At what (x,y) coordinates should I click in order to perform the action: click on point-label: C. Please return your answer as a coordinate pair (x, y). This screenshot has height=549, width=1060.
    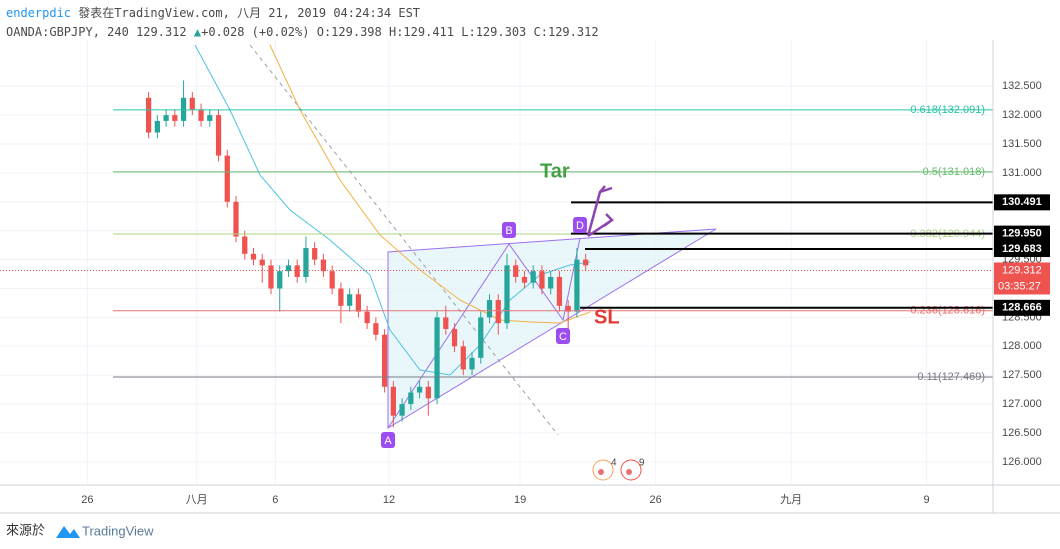
    Looking at the image, I should click on (563, 337).